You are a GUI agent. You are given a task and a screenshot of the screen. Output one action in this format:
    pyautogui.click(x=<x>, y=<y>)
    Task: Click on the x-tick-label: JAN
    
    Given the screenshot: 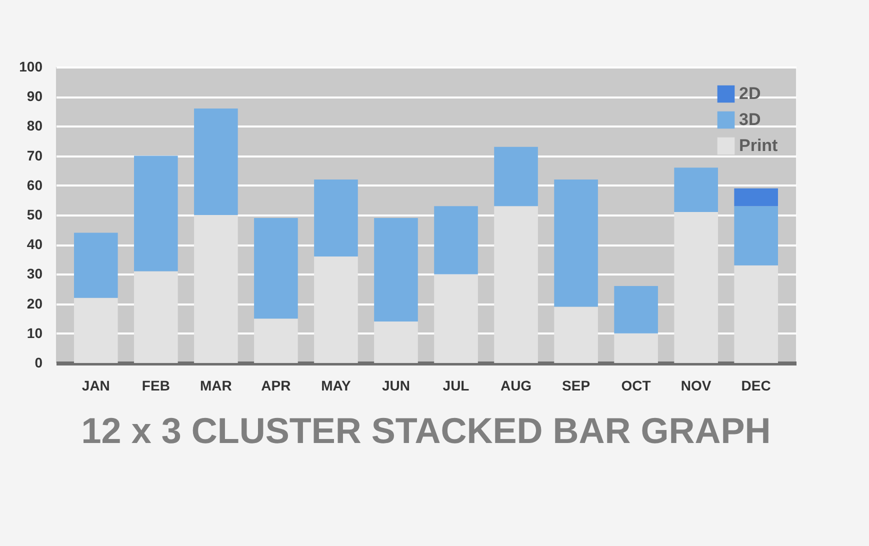 What is the action you would take?
    pyautogui.click(x=96, y=386)
    